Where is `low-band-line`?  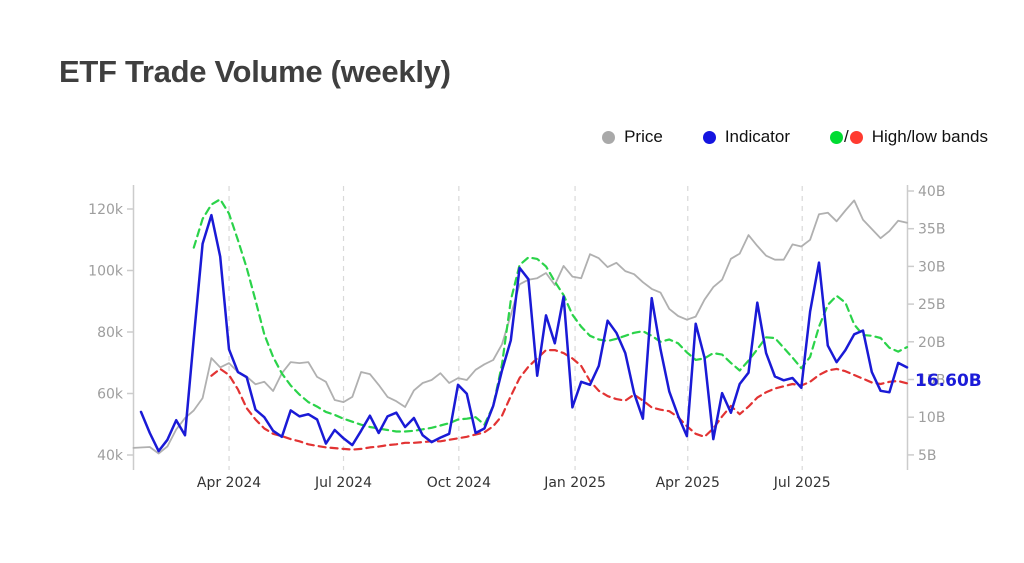 low-band-line is located at coordinates (559, 400).